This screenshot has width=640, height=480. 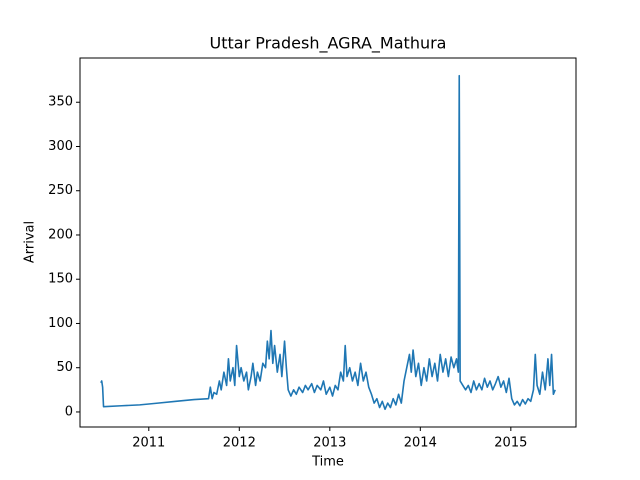 What do you see at coordinates (60, 146) in the screenshot?
I see `y-tick-label: 300` at bounding box center [60, 146].